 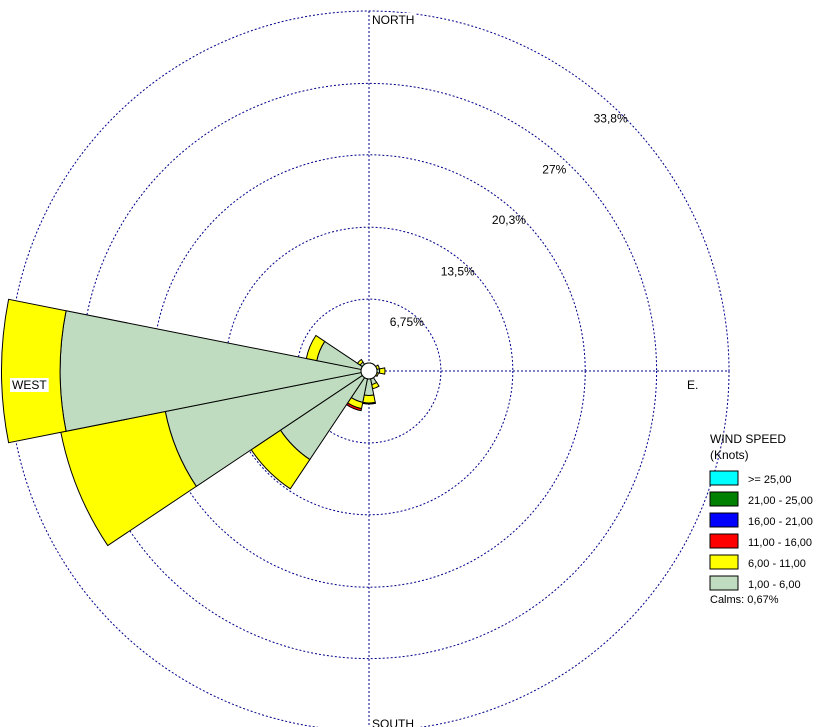 What do you see at coordinates (780, 501) in the screenshot?
I see `legend-label-2: 21,00 - 25,00` at bounding box center [780, 501].